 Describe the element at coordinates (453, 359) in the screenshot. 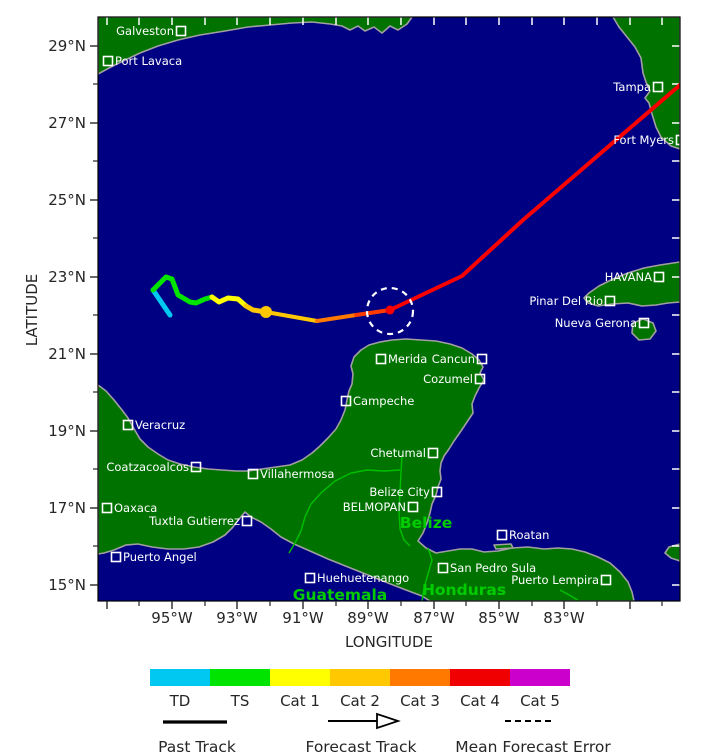

I see `city-label: Cancun` at that location.